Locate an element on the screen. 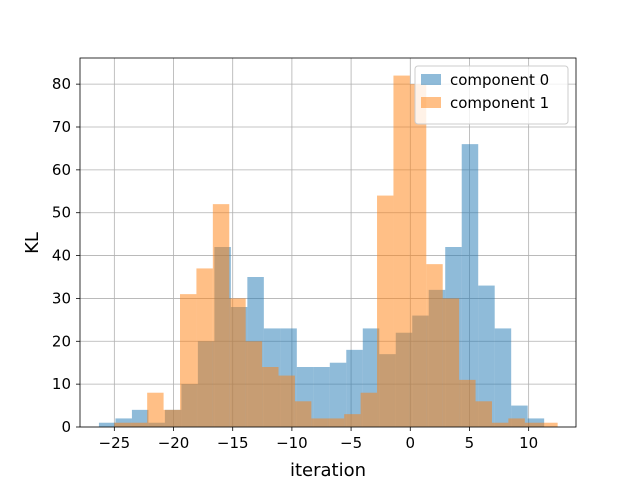  y-tick-label: 40 is located at coordinates (61, 256).